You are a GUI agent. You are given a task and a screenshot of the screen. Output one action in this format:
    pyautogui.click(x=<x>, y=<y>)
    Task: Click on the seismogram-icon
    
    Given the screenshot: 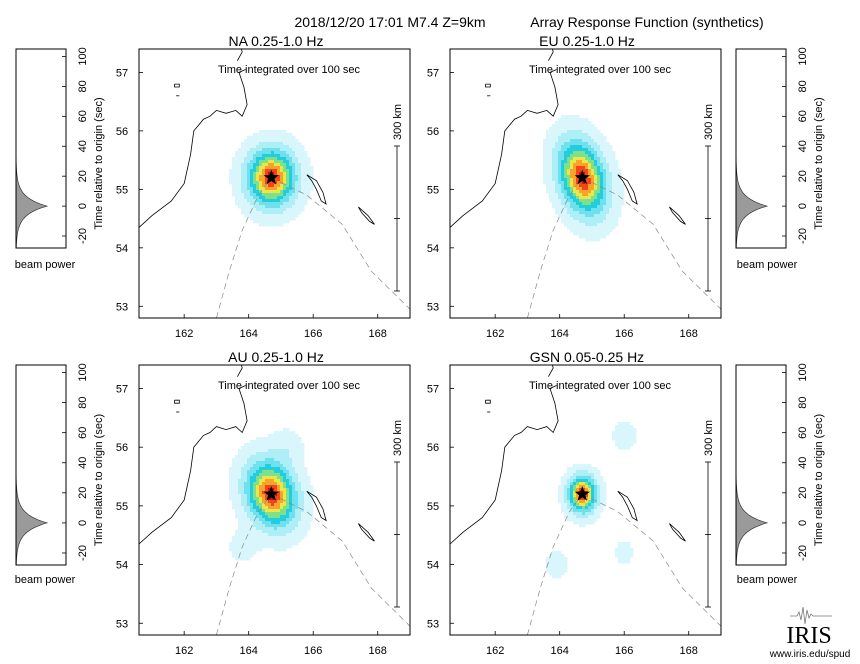 What is the action you would take?
    pyautogui.click(x=811, y=615)
    